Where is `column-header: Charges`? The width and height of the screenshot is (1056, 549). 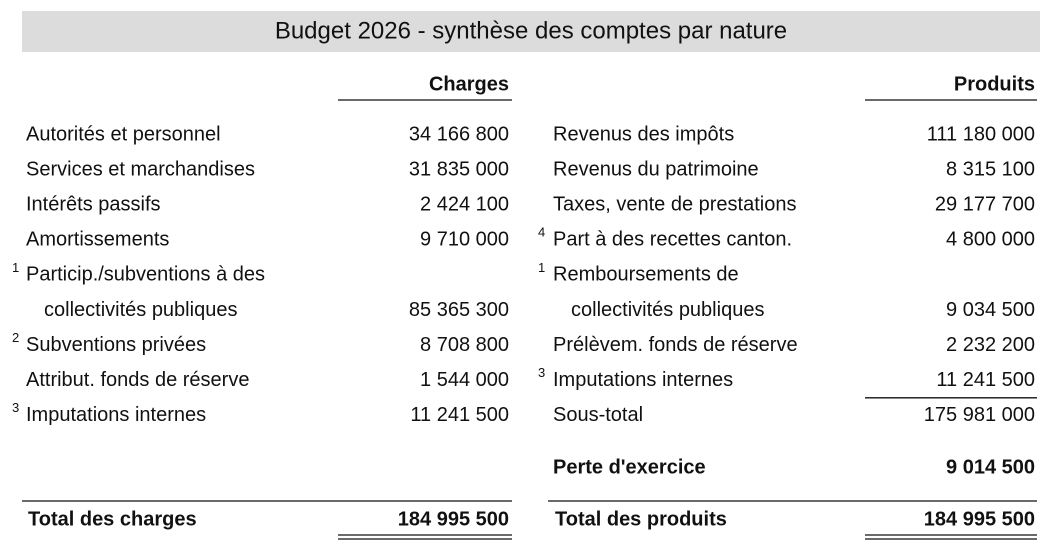 column-header: Charges is located at coordinates (469, 84).